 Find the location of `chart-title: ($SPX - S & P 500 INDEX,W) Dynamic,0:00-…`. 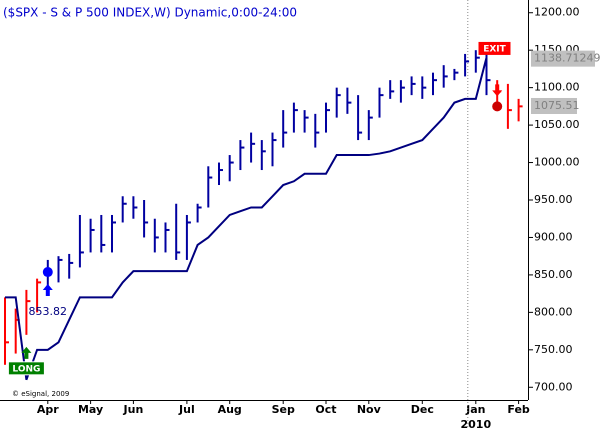

chart-title: ($SPX - S & P 500 INDEX,W) Dynamic,0:00-… is located at coordinates (150, 13).